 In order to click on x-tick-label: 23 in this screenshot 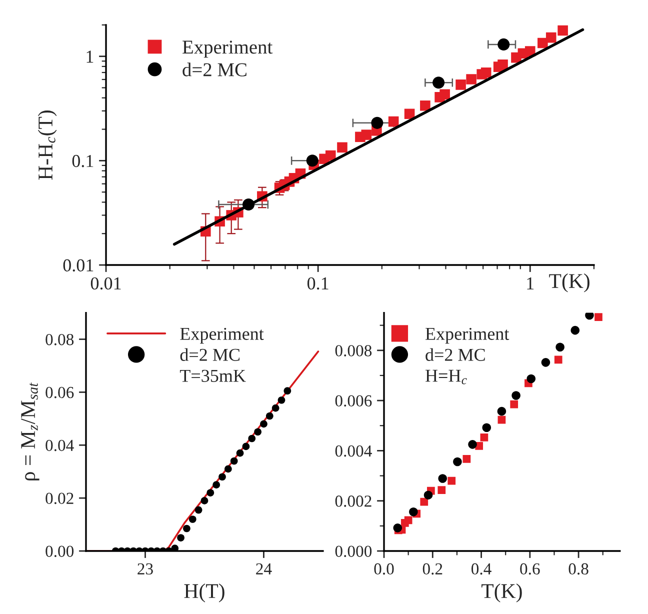, I will do `click(145, 569)`.